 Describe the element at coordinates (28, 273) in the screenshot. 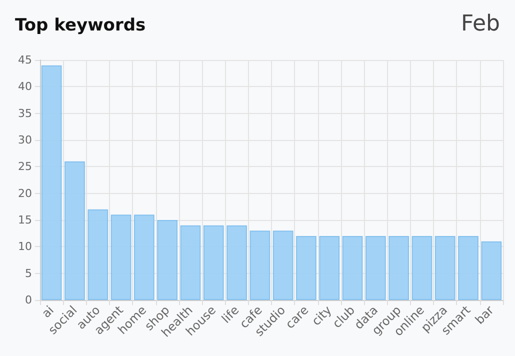

I see `y-tick-label: 5` at that location.